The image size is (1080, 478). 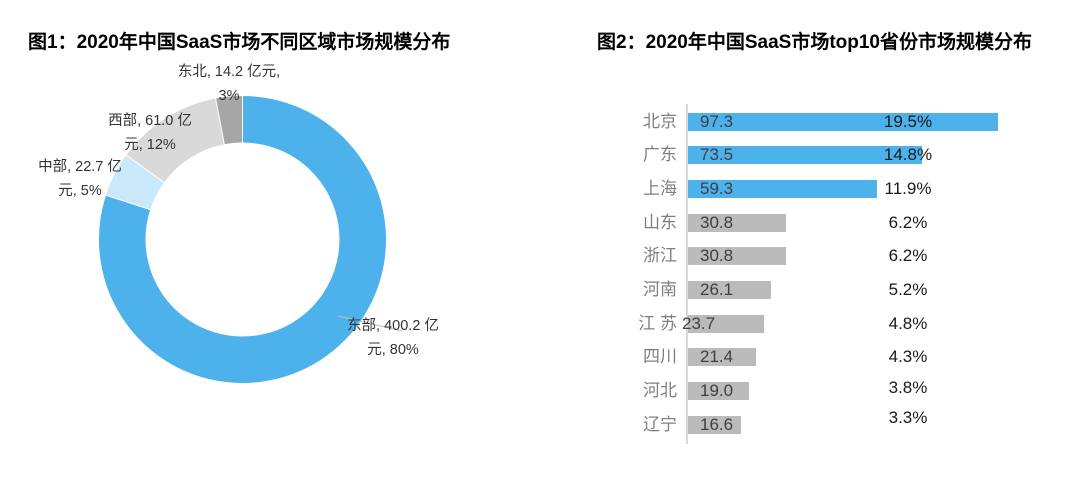 What do you see at coordinates (687, 274) in the screenshot?
I see `y-axis-line` at bounding box center [687, 274].